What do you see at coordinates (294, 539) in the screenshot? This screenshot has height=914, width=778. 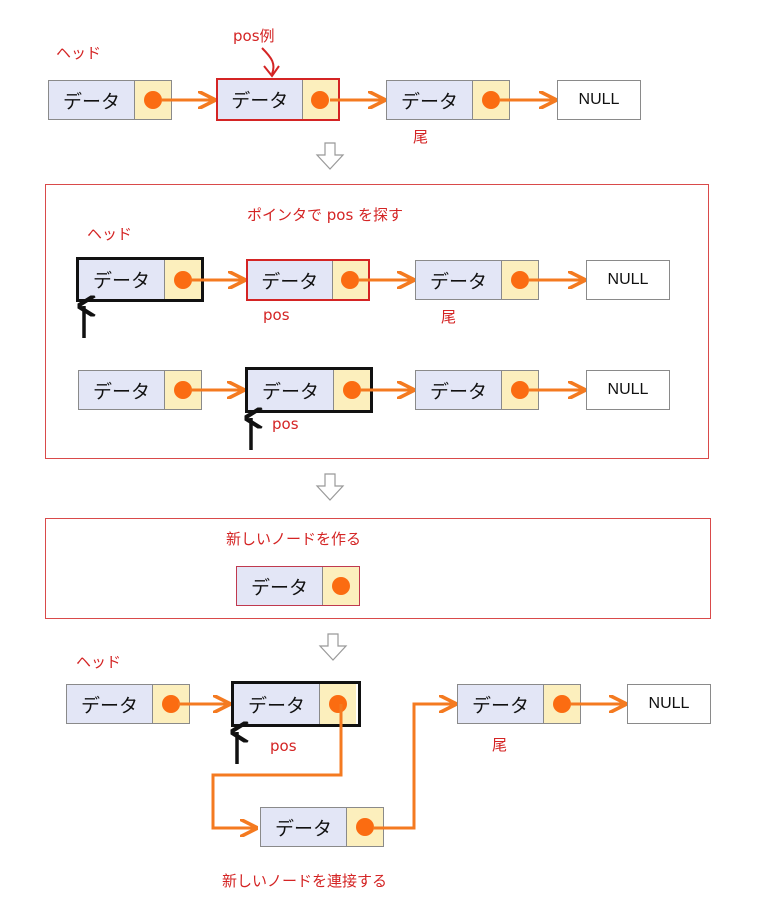 I see `create-node-title: 新しいノードを作る` at bounding box center [294, 539].